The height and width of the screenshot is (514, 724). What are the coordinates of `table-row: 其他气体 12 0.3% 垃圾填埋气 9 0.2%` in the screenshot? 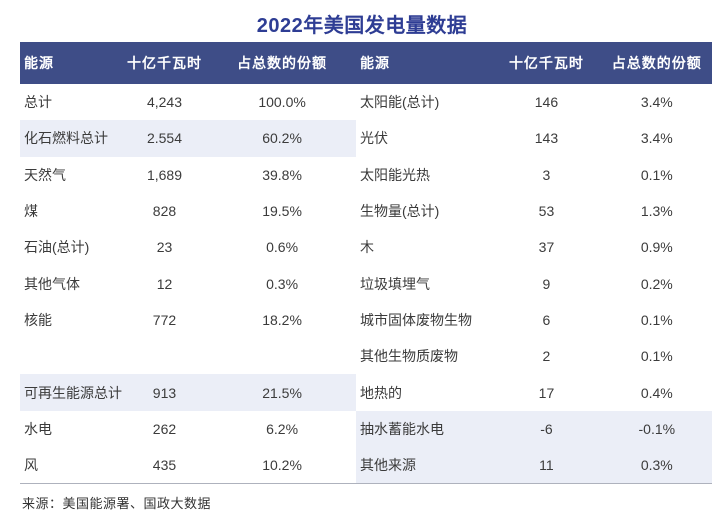 It's located at (366, 283).